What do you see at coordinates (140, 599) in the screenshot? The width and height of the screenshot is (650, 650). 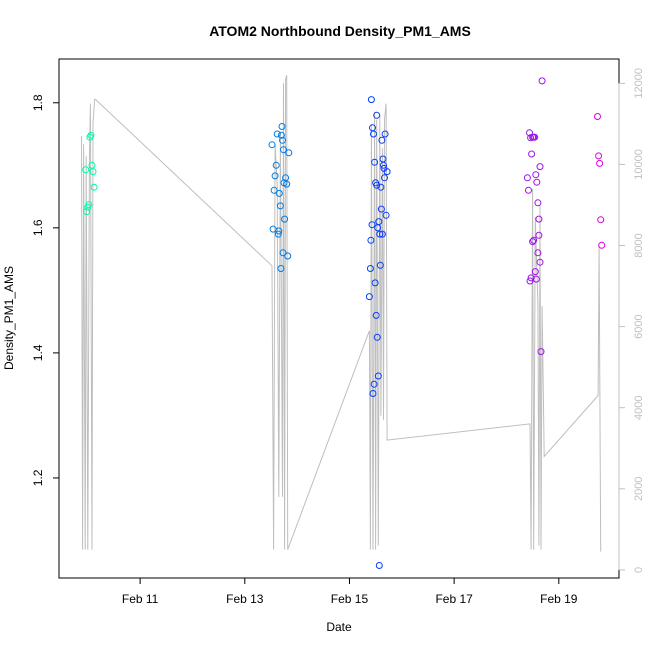 I see `x-tick-label: Feb 11` at bounding box center [140, 599].